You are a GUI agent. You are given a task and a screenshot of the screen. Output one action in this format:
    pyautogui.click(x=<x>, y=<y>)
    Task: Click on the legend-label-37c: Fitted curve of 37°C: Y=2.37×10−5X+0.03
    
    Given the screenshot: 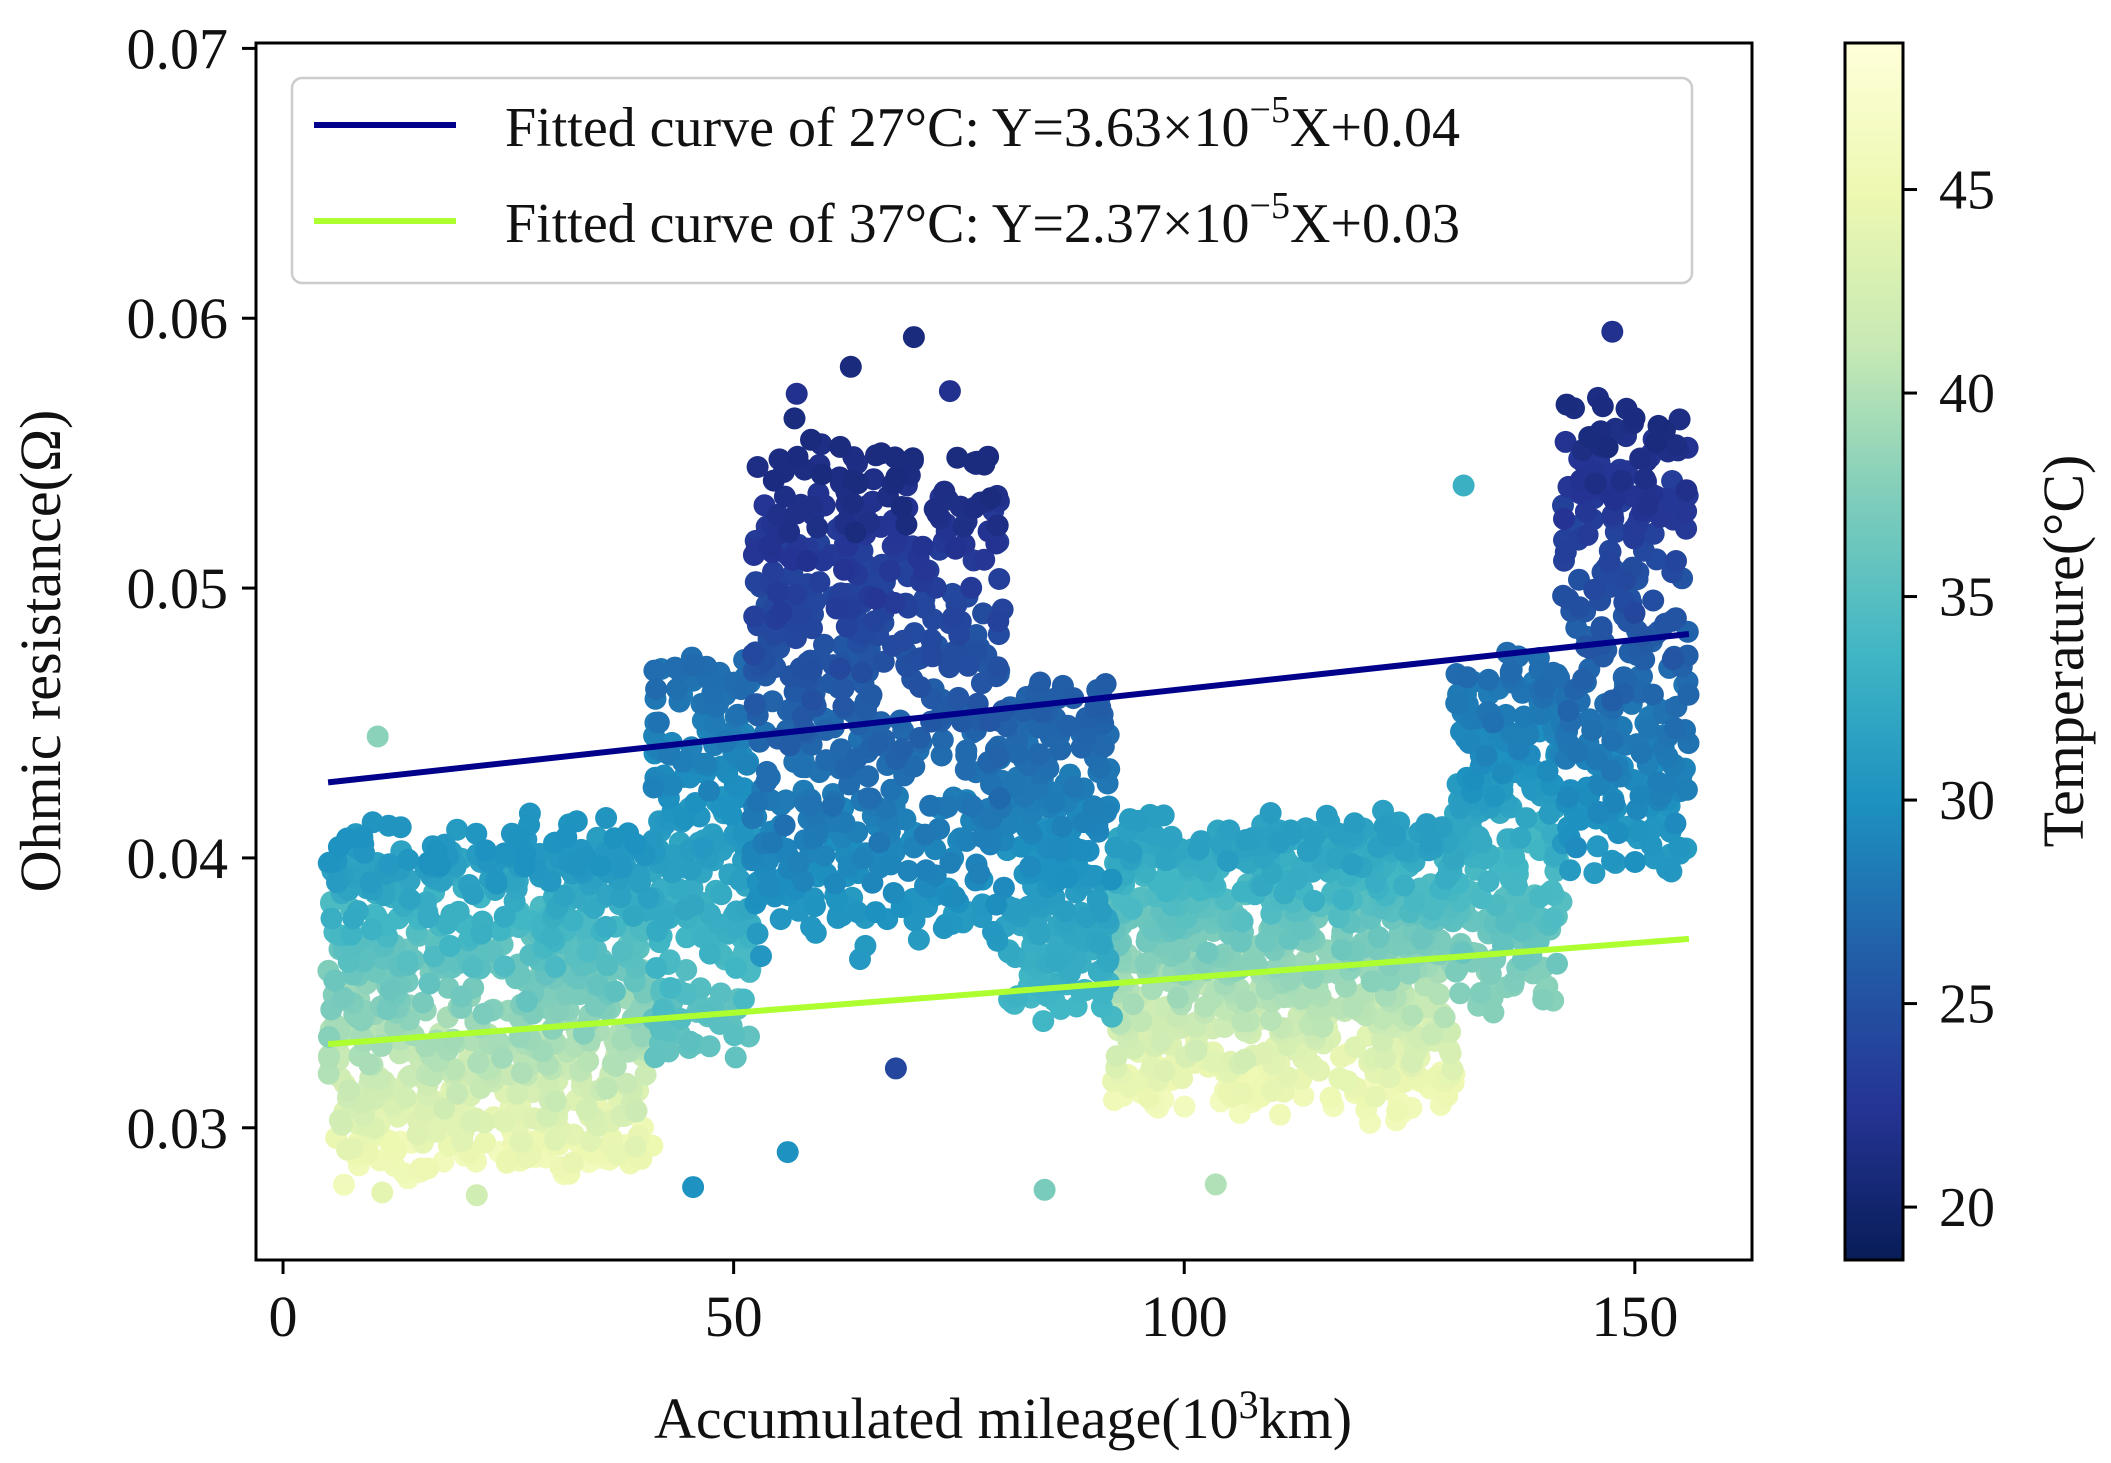 What is the action you would take?
    pyautogui.click(x=982, y=220)
    